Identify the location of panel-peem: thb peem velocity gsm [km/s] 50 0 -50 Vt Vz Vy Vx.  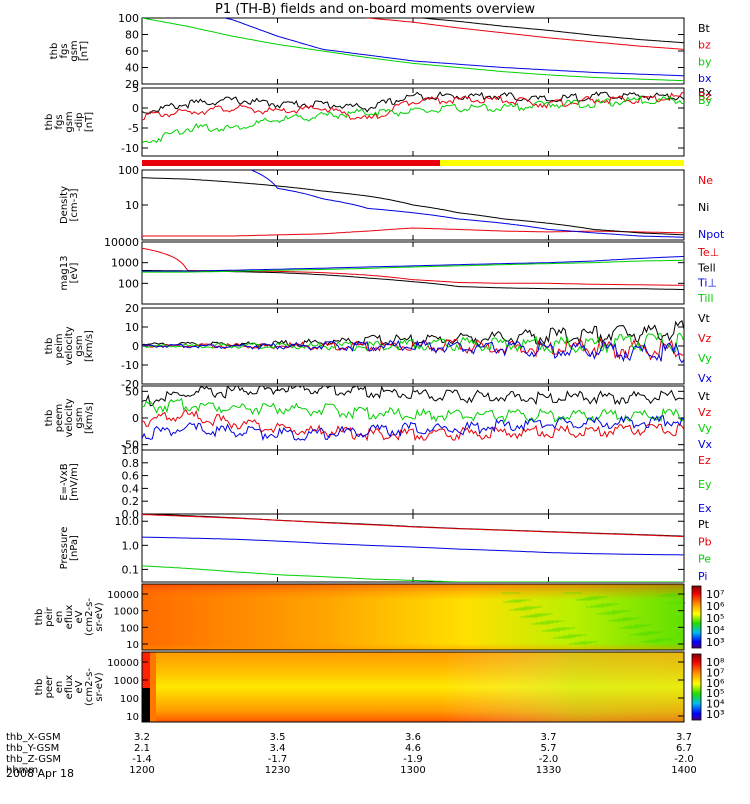
(378, 418).